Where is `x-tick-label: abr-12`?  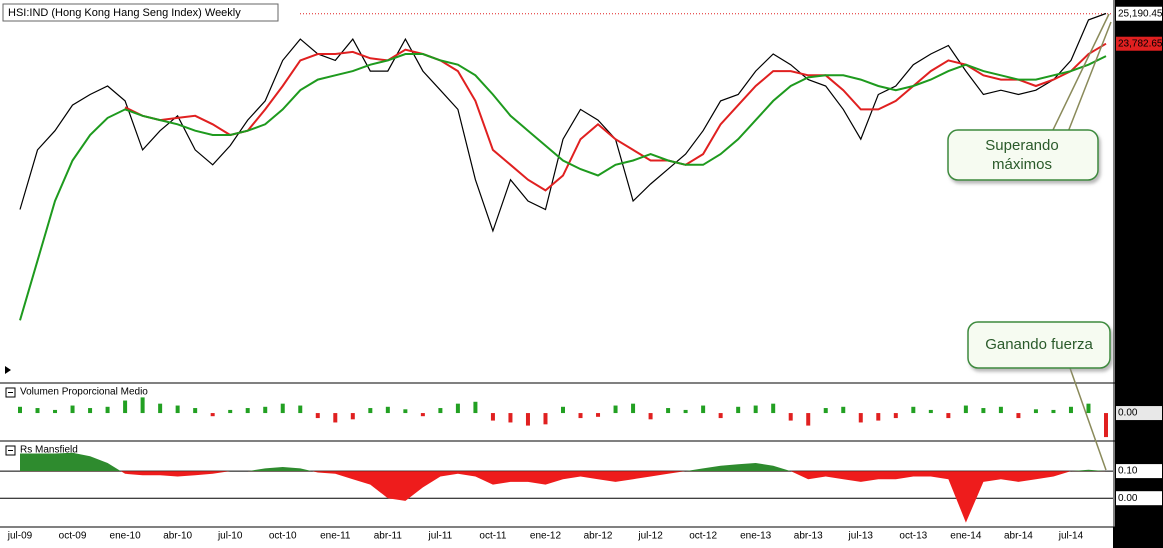 x-tick-label: abr-12 is located at coordinates (598, 536).